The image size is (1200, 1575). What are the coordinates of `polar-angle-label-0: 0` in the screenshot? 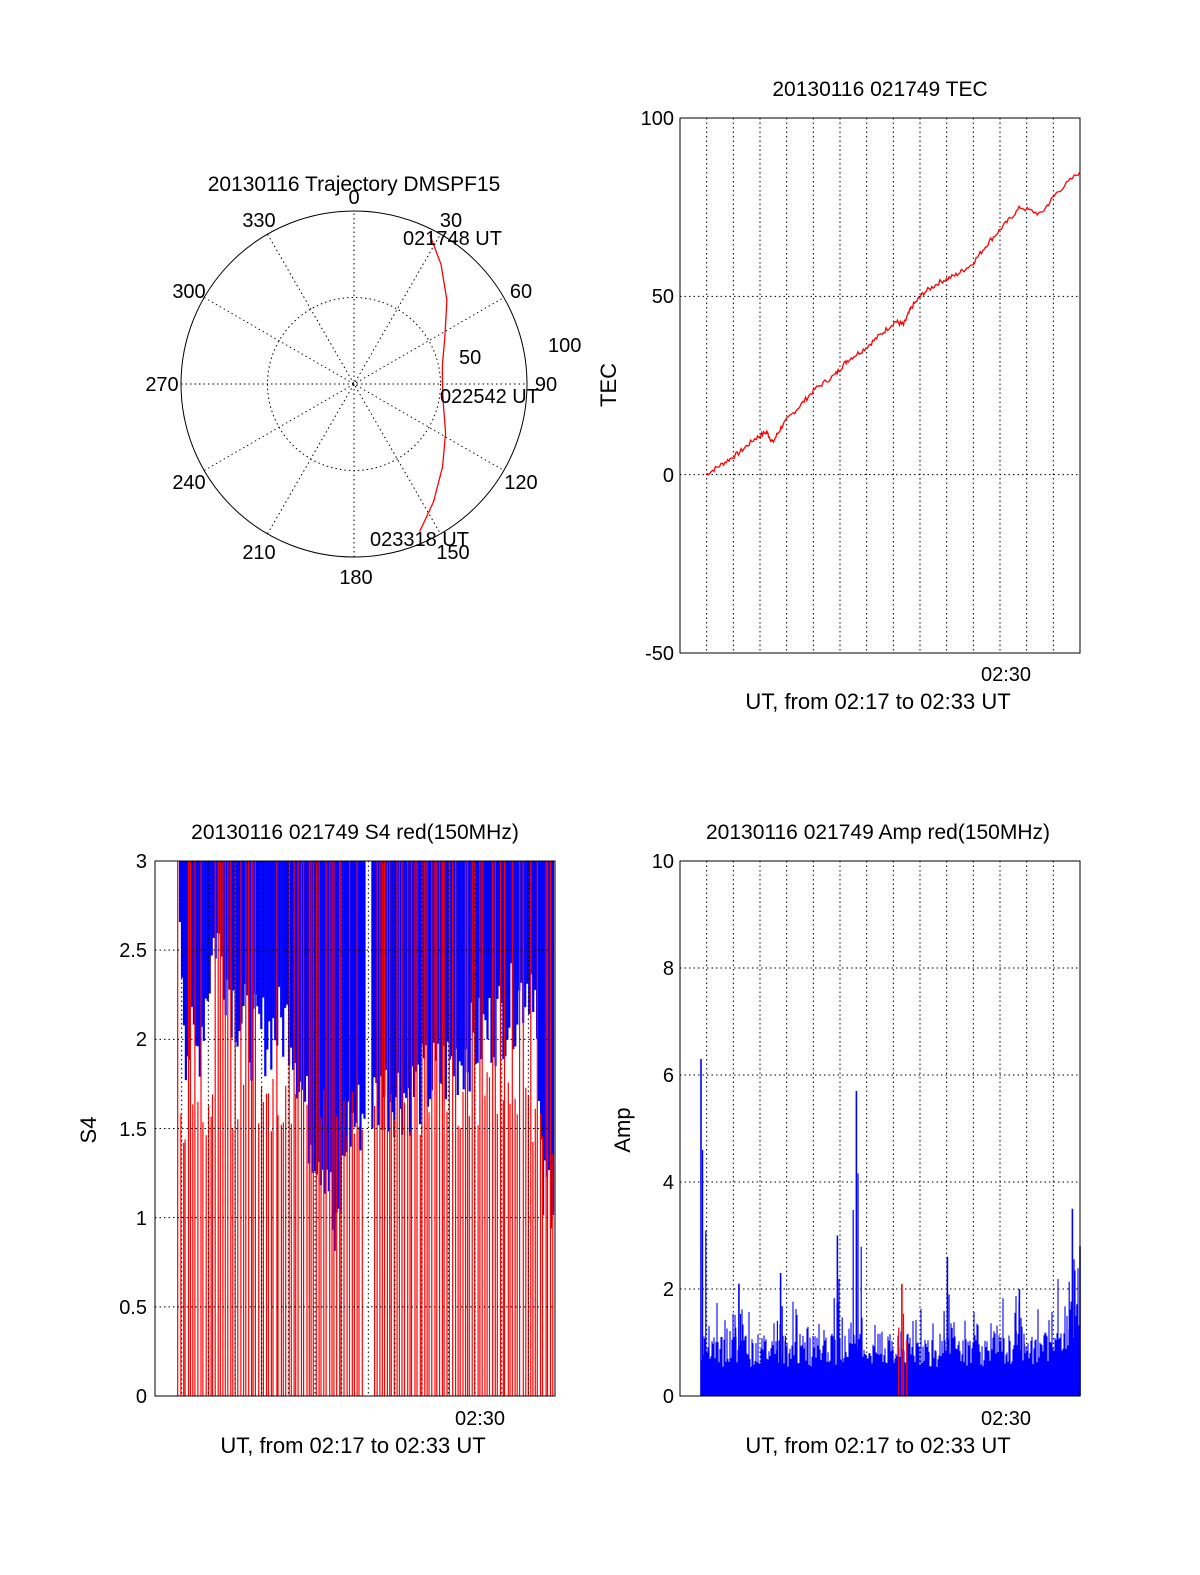 It's located at (353, 198).